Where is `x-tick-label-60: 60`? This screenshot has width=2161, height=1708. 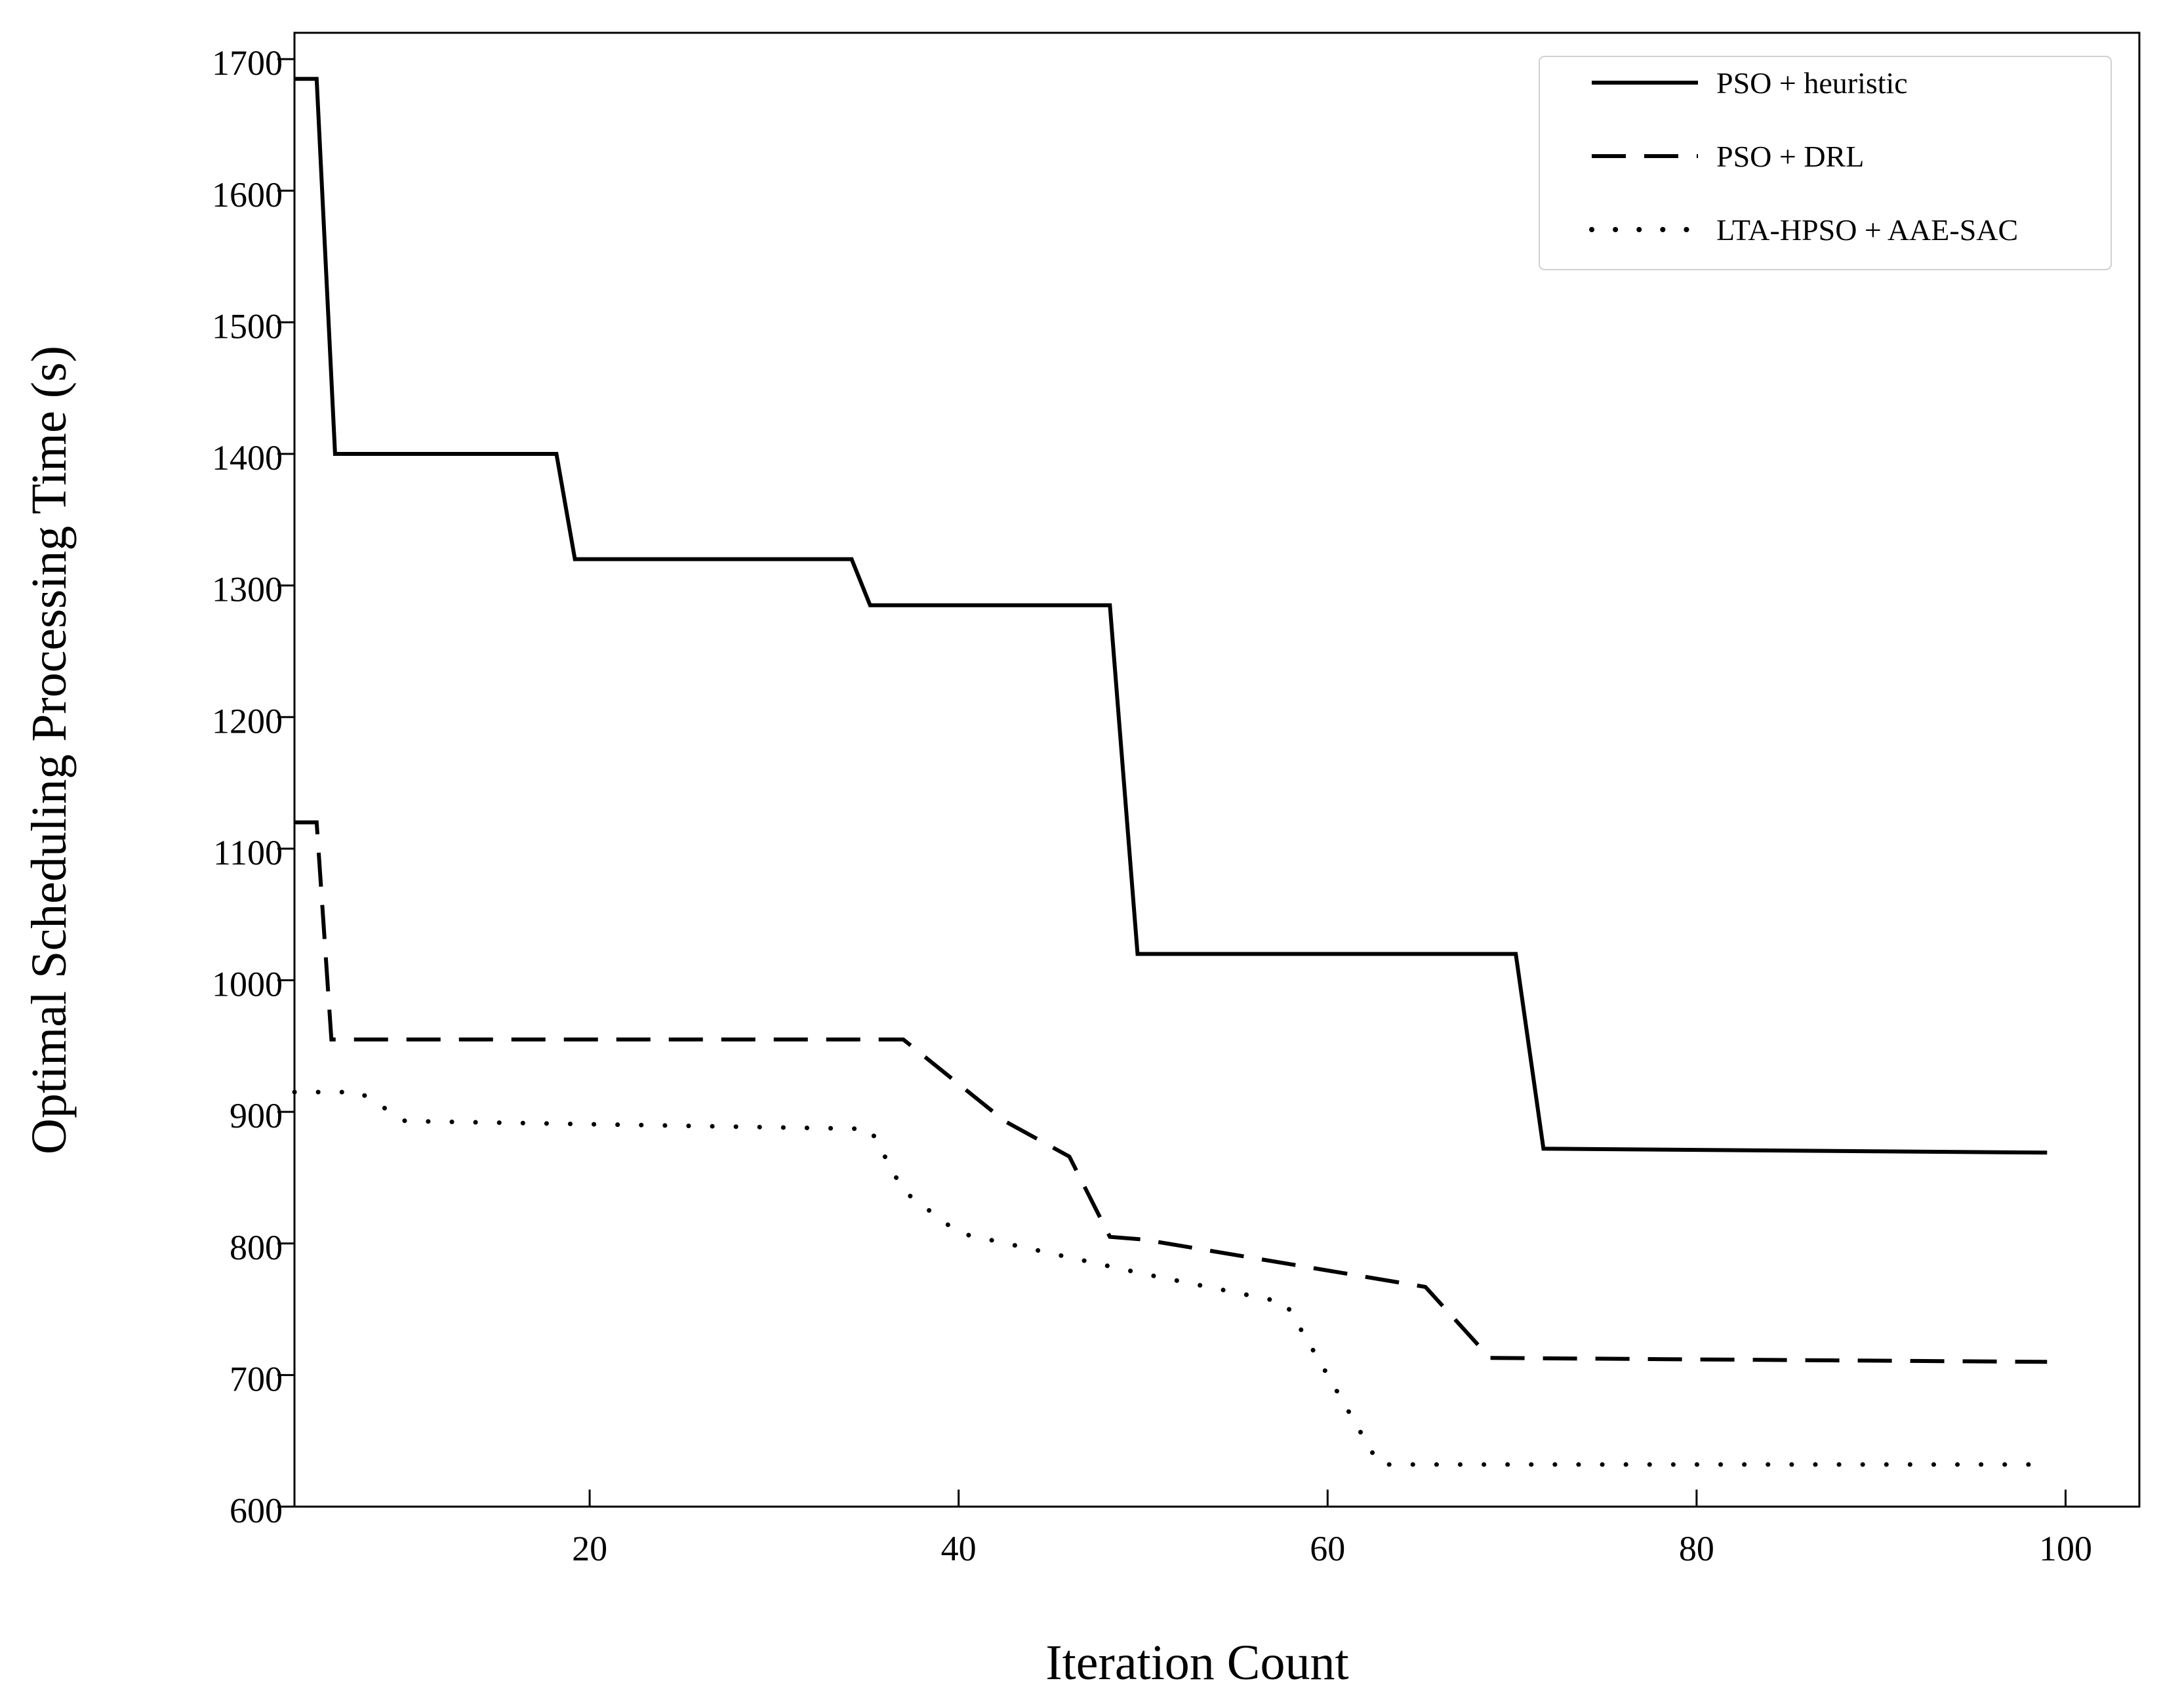
x-tick-label-60: 60 is located at coordinates (1327, 1548).